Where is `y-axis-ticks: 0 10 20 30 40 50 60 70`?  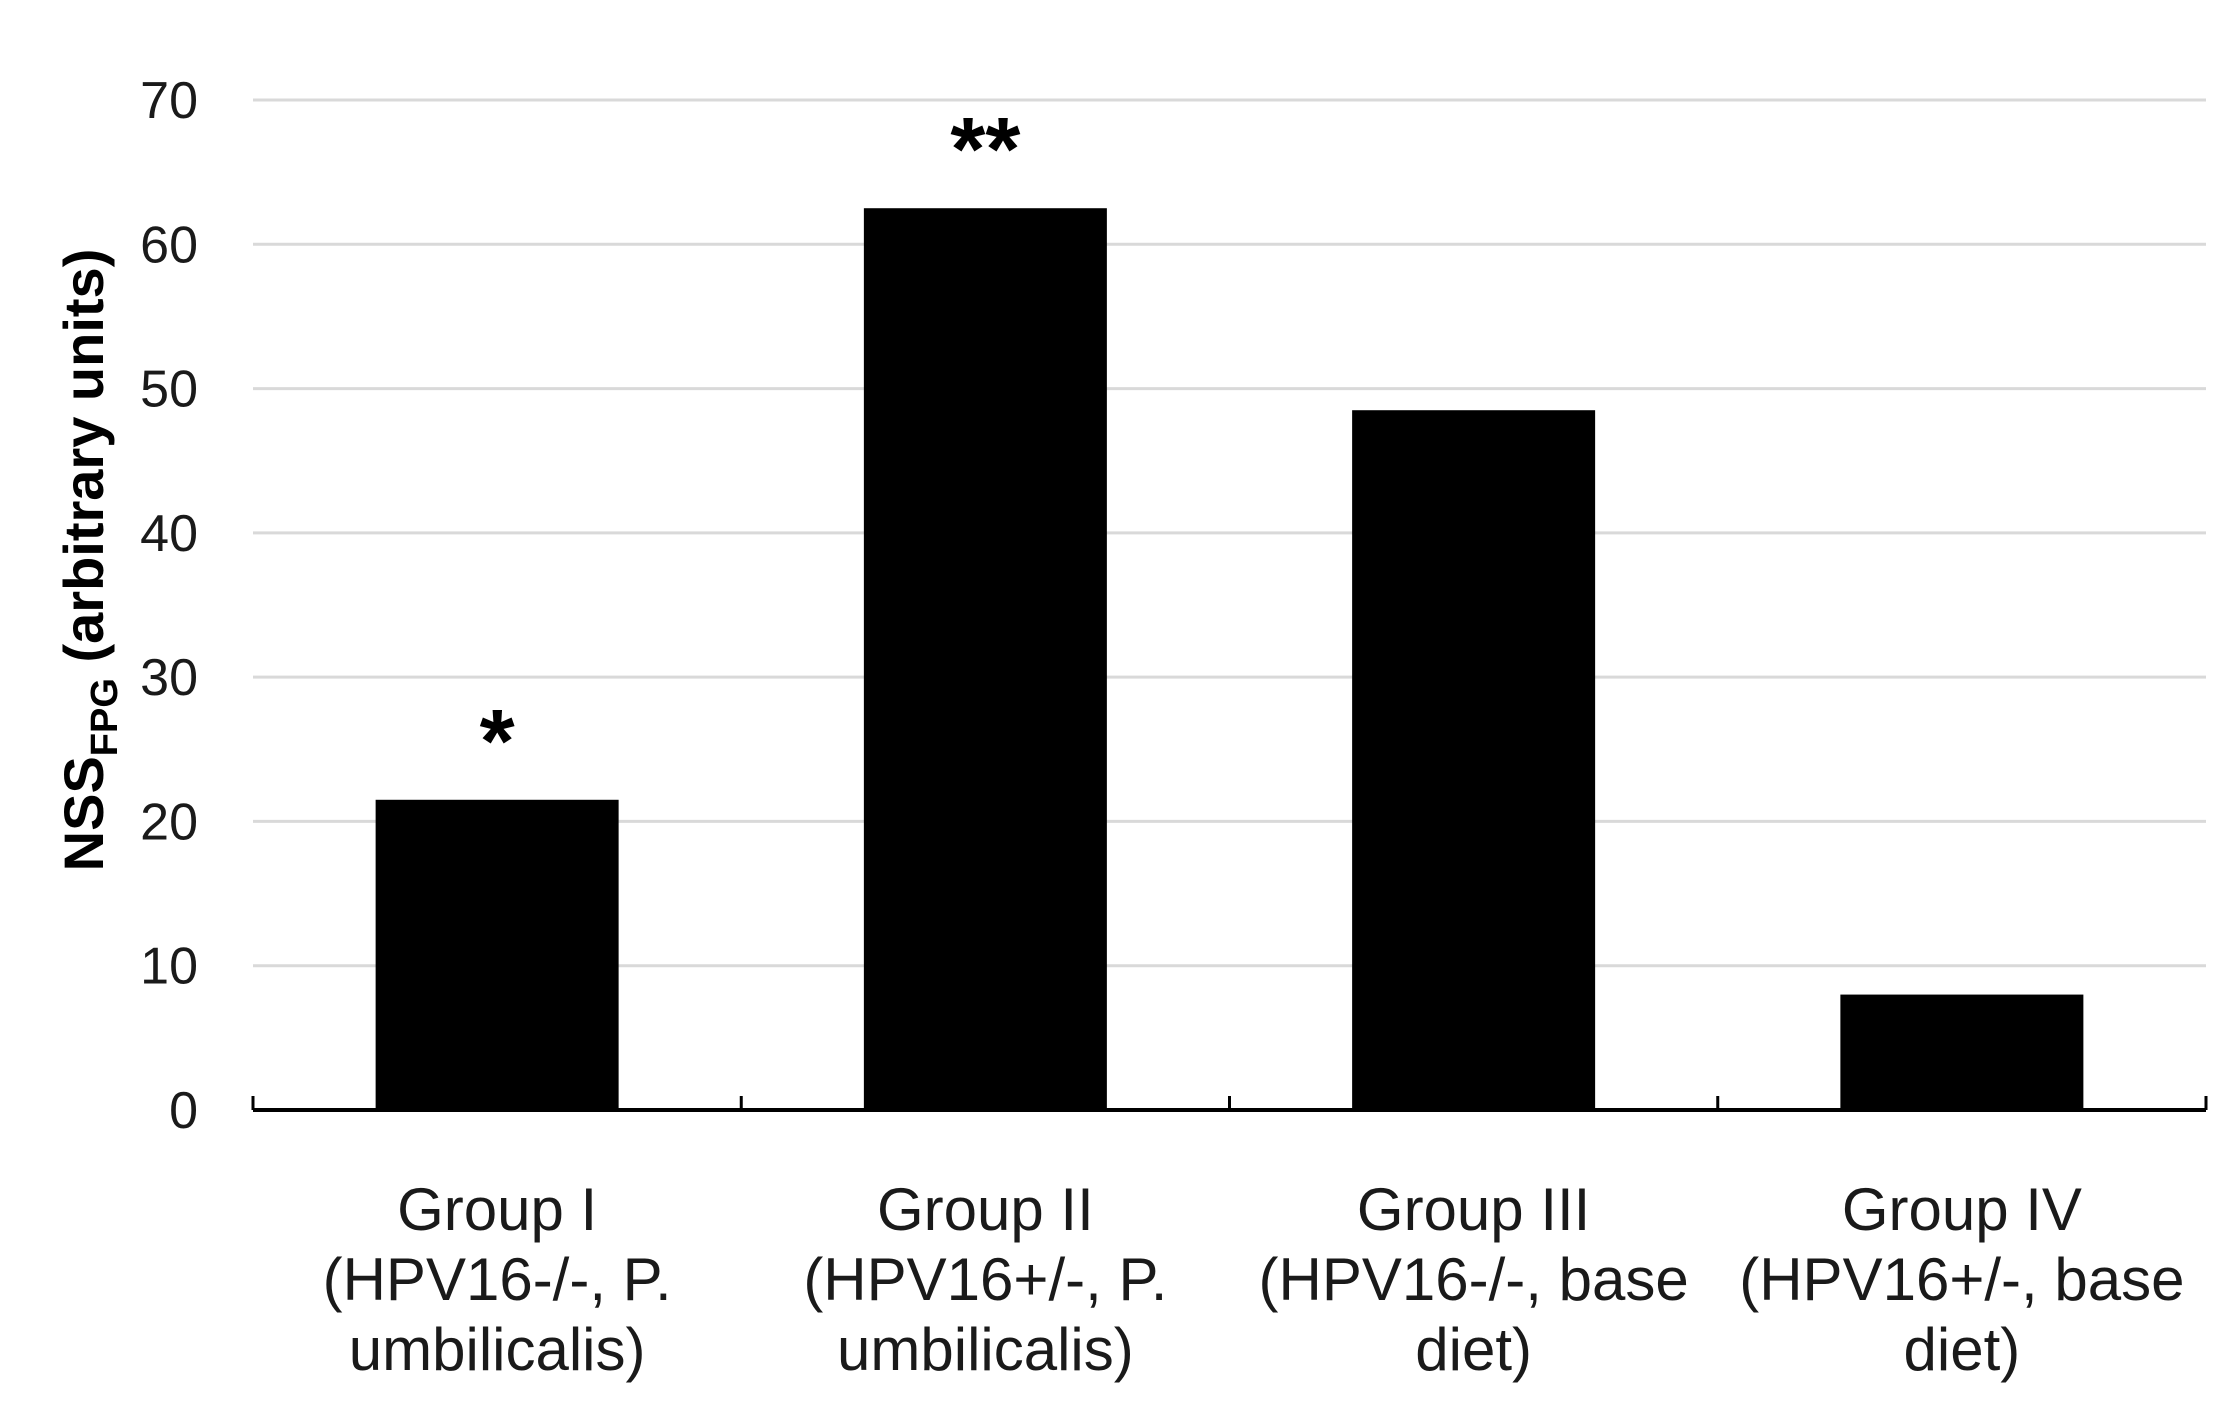
y-axis-ticks: 0 10 20 30 40 50 60 70 is located at coordinates (169, 606).